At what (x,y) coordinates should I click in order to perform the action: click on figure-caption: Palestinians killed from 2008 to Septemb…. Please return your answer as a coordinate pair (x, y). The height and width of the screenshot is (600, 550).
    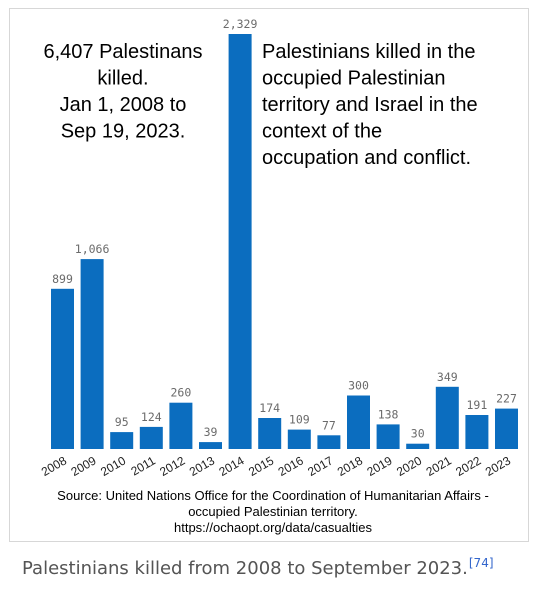
    Looking at the image, I should click on (258, 567).